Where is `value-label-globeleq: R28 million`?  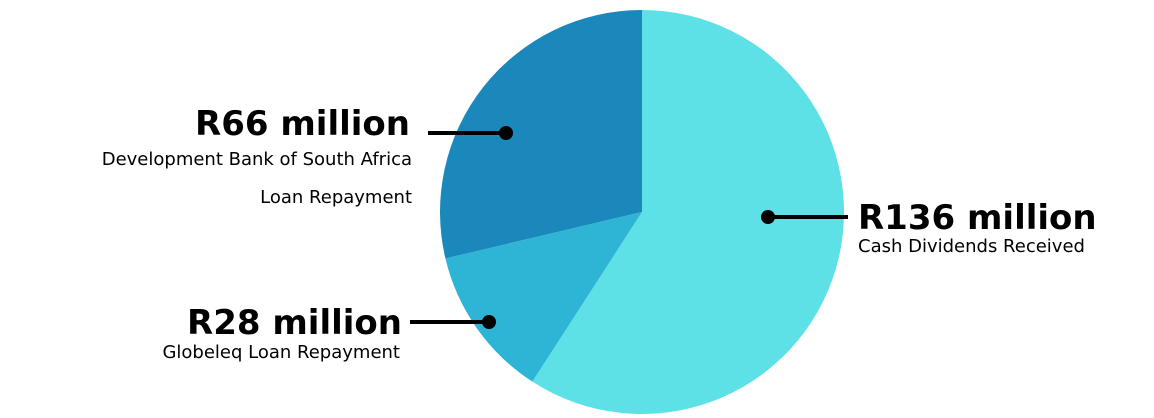
value-label-globeleq: R28 million is located at coordinates (294, 323).